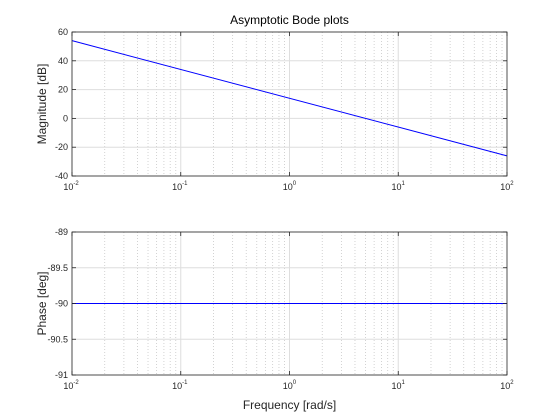  What do you see at coordinates (180, 186) in the screenshot?
I see `magnitude-x-tick-label: 10⁻¹` at bounding box center [180, 186].